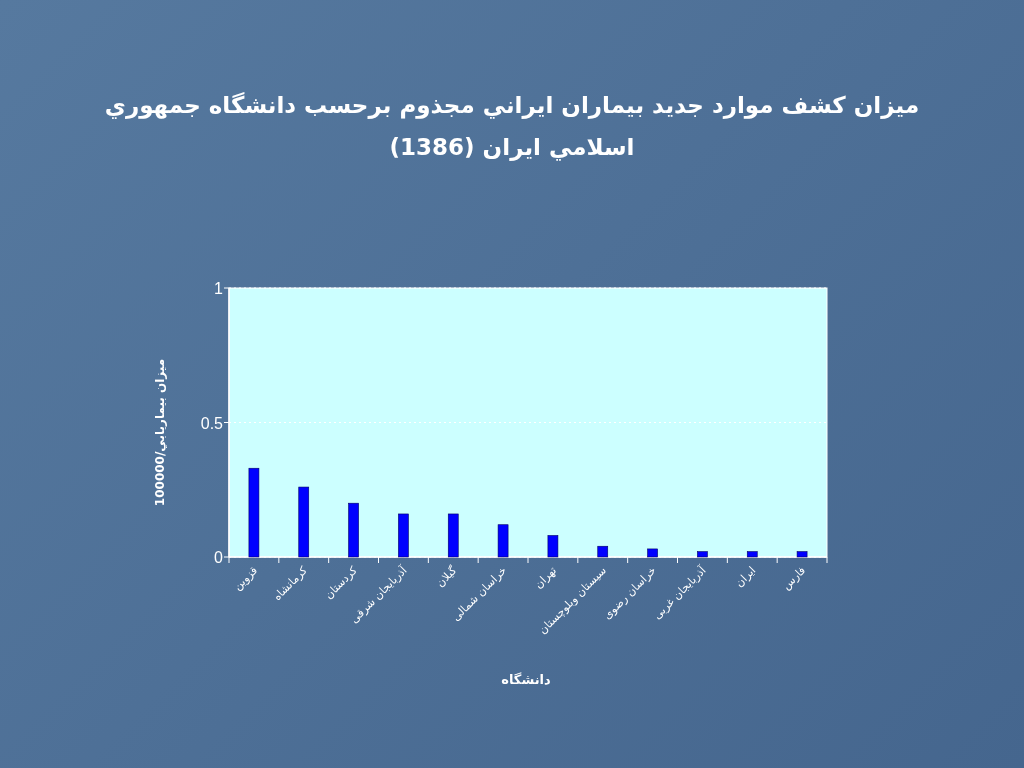 The image size is (1024, 768). I want to click on y-tick-label: 0, so click(219, 557).